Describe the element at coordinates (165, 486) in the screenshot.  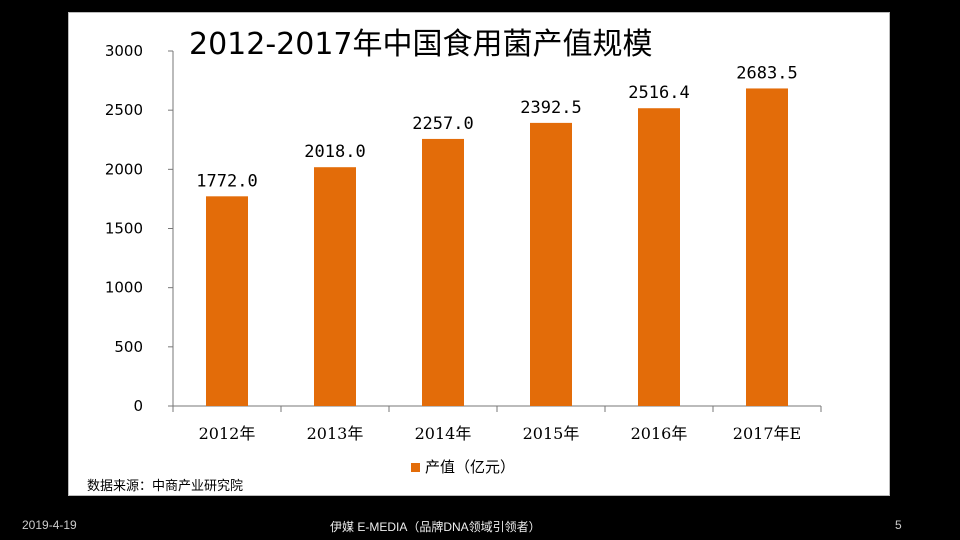
I see `source-note: 数据来源：中商产业研究院` at that location.